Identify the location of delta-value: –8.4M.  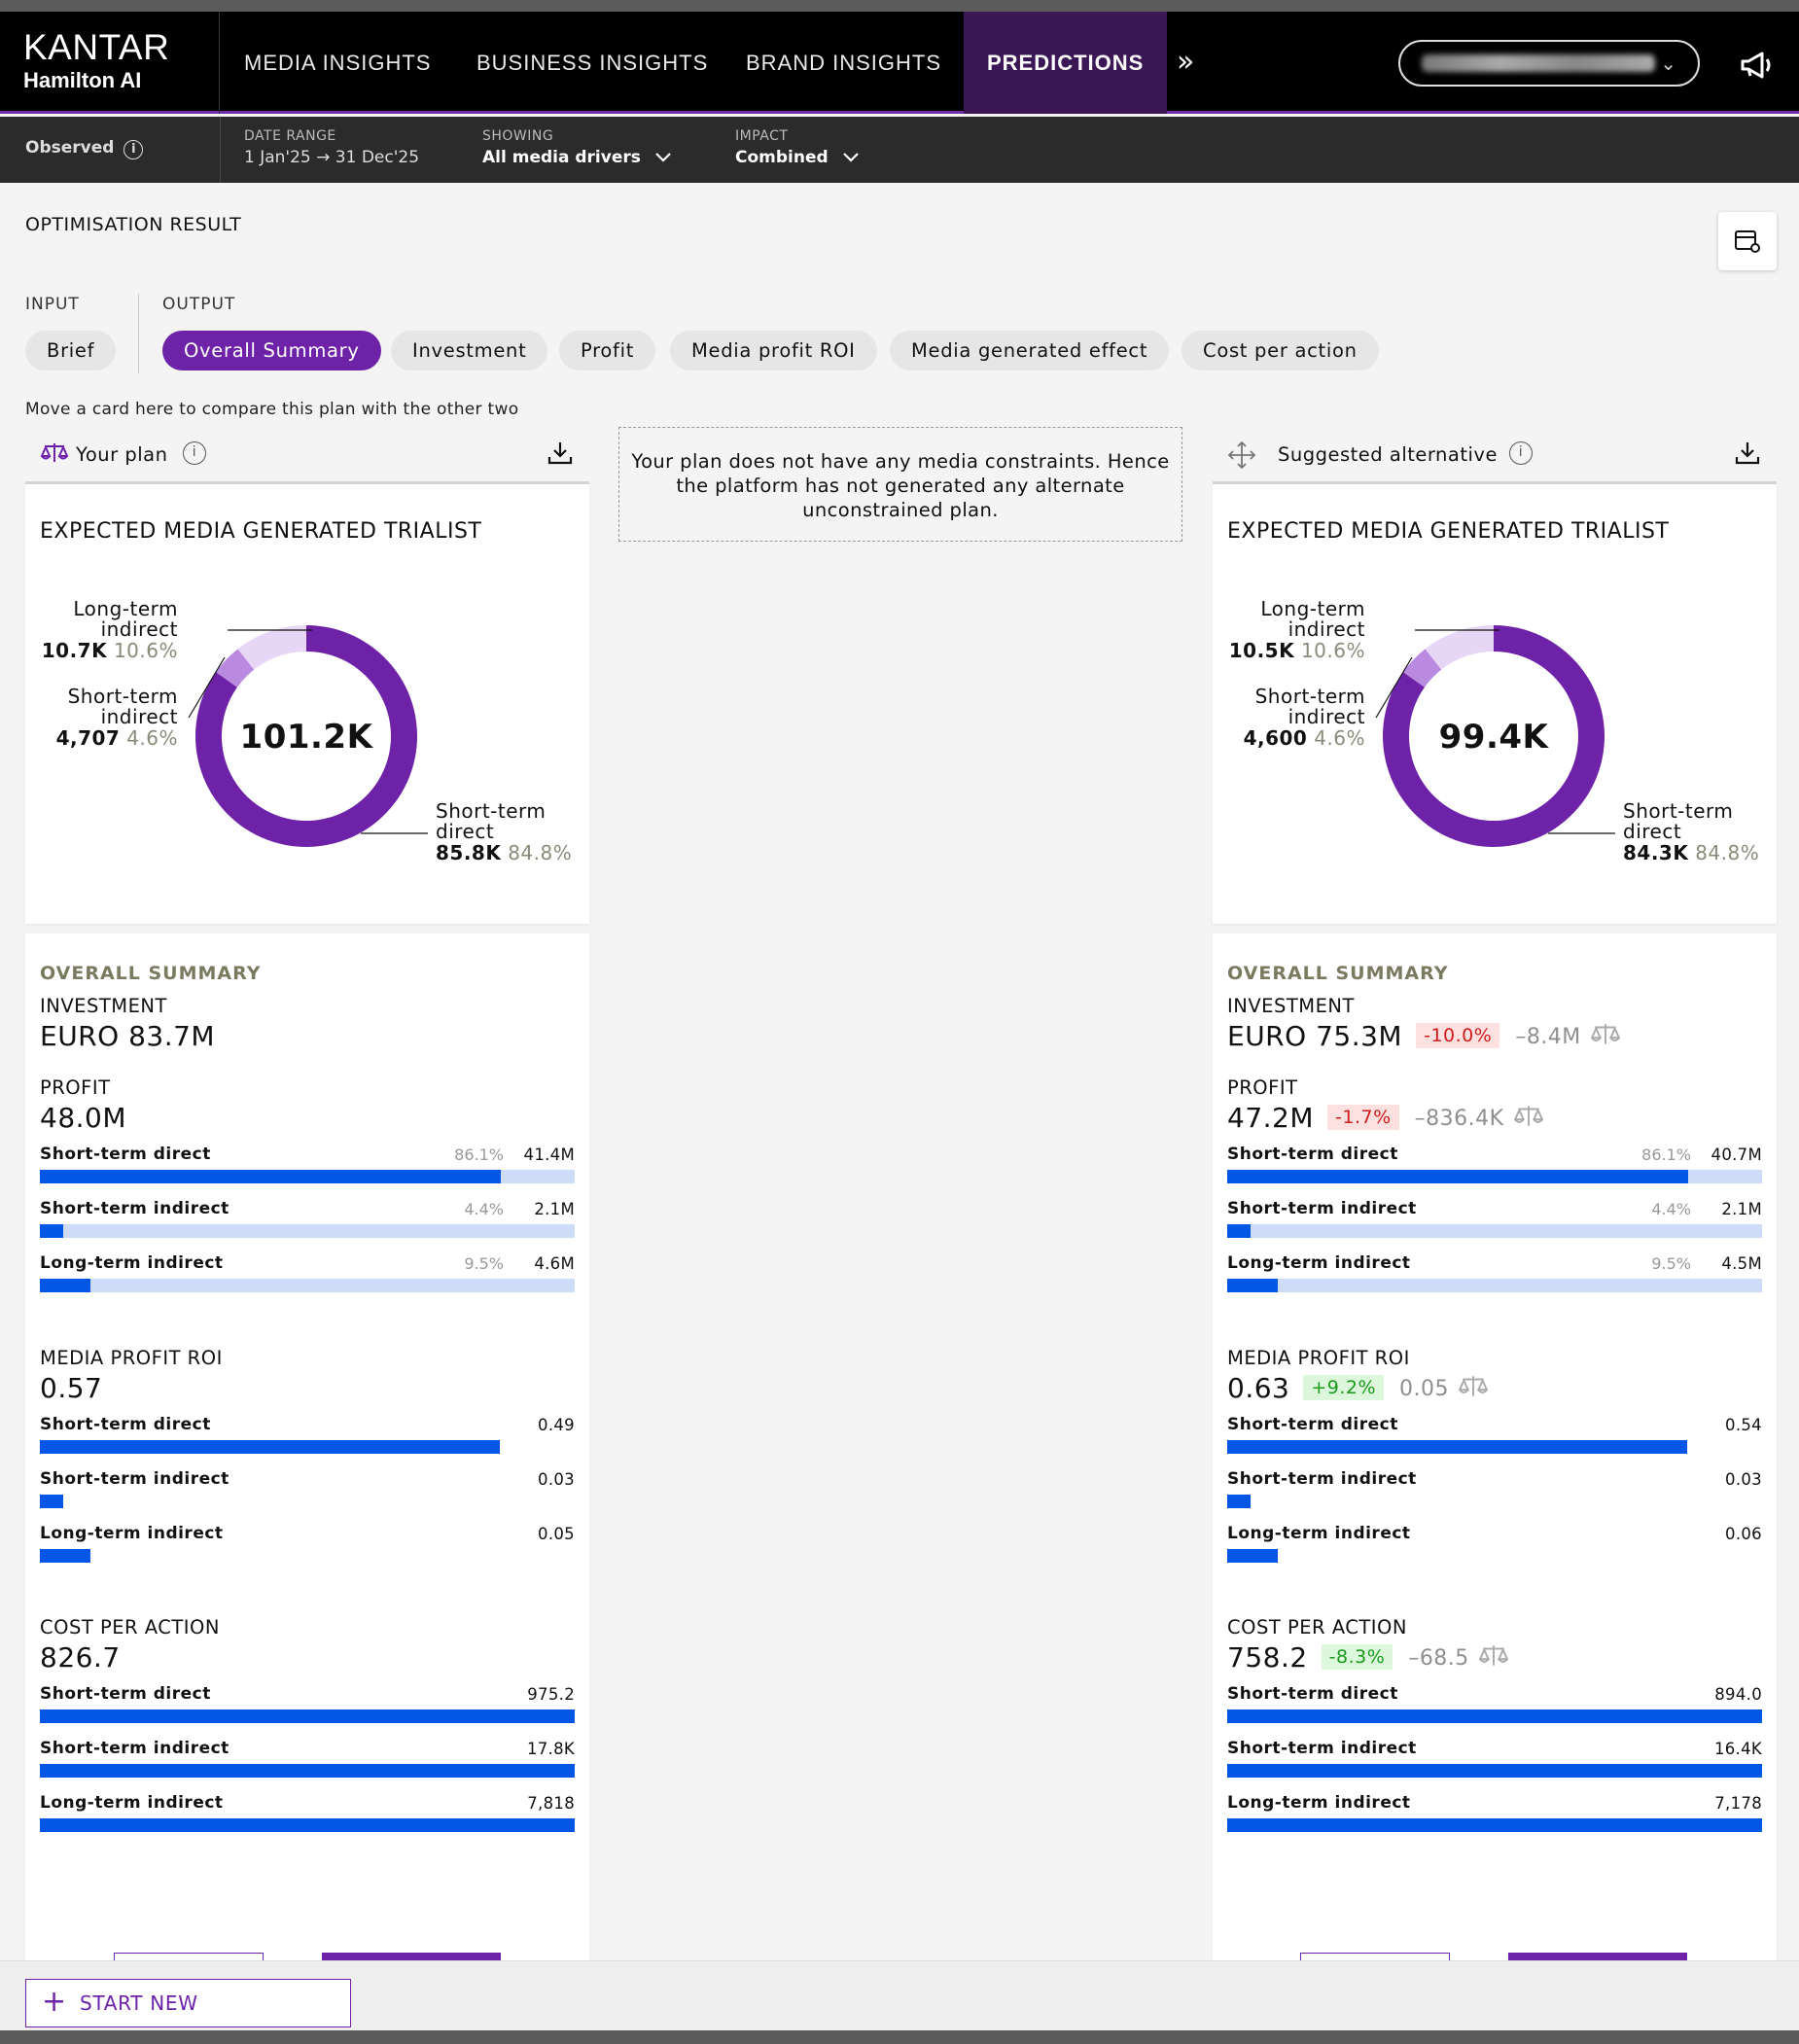
(1548, 1037).